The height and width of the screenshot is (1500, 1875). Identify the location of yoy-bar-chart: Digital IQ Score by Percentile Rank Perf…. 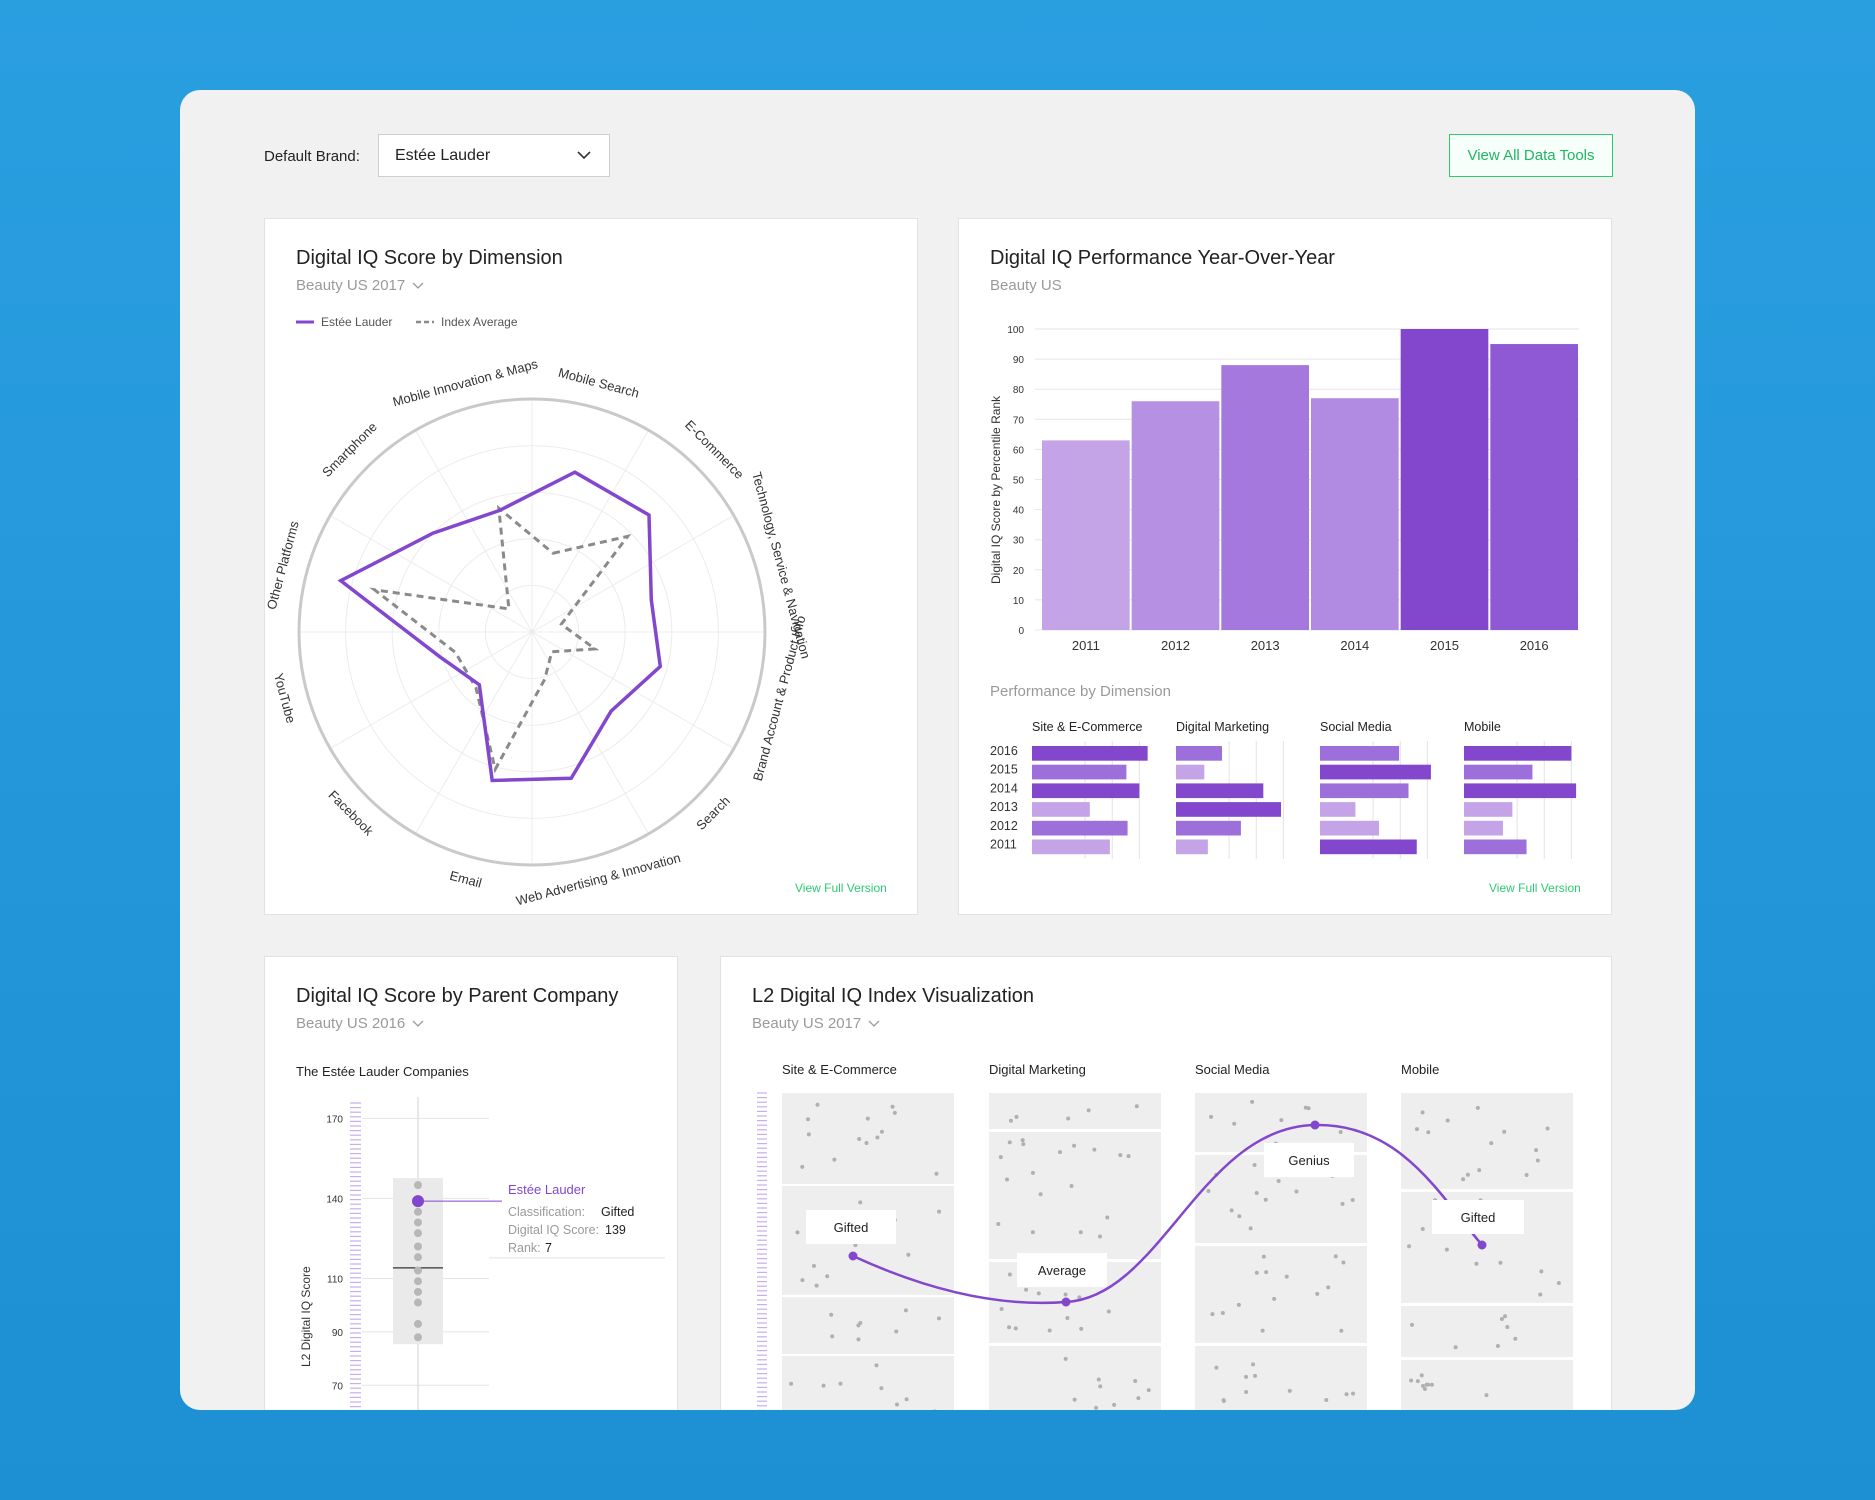
(1284, 592).